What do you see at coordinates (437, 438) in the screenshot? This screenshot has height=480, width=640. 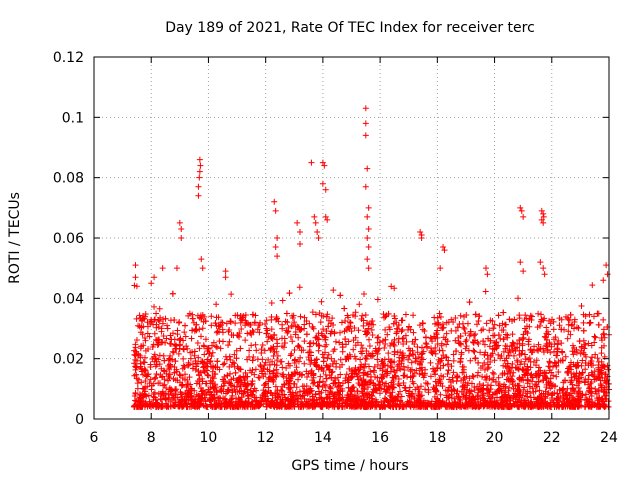 I see `x-tick-label: 18` at bounding box center [437, 438].